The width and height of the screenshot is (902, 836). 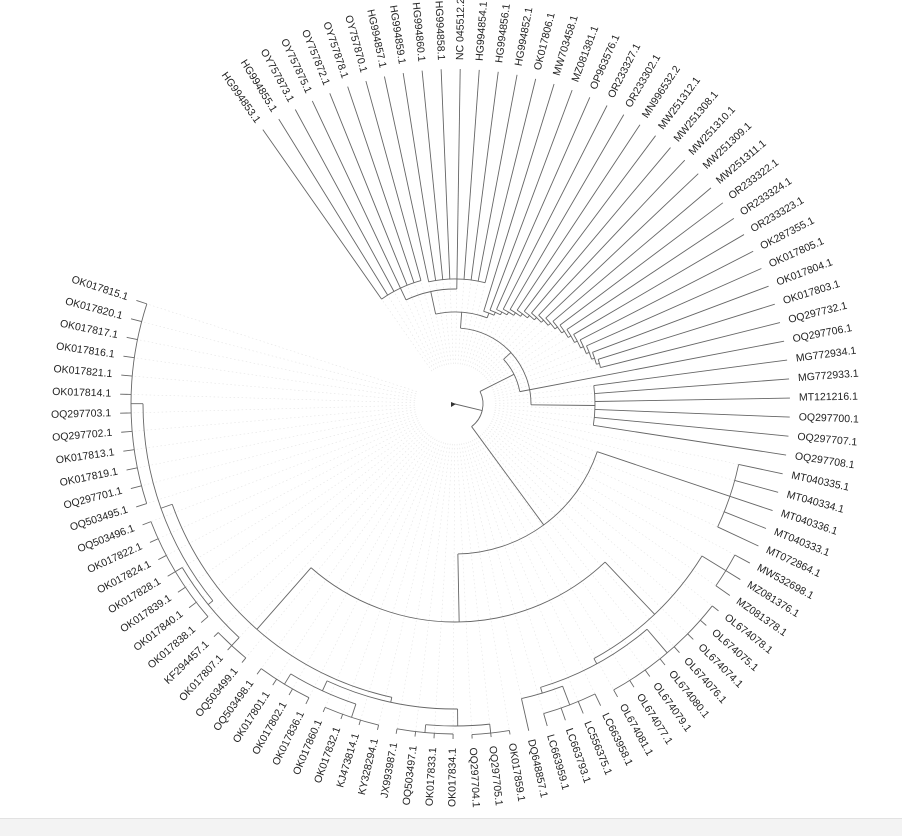 I want to click on tip-label: NC 045512.2, so click(x=460, y=30).